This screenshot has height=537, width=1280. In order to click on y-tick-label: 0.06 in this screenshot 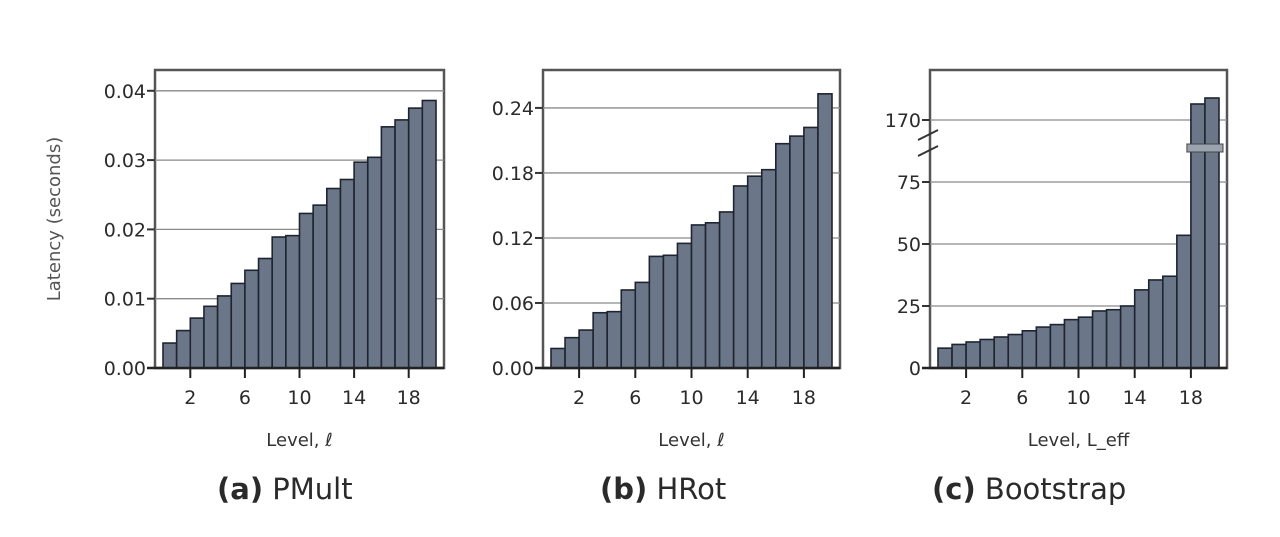, I will do `click(513, 304)`.